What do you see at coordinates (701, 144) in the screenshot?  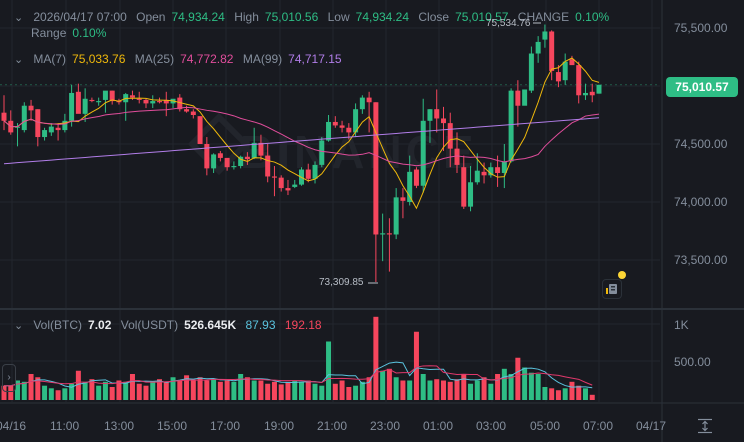 I see `price-tick: 74,500.00` at bounding box center [701, 144].